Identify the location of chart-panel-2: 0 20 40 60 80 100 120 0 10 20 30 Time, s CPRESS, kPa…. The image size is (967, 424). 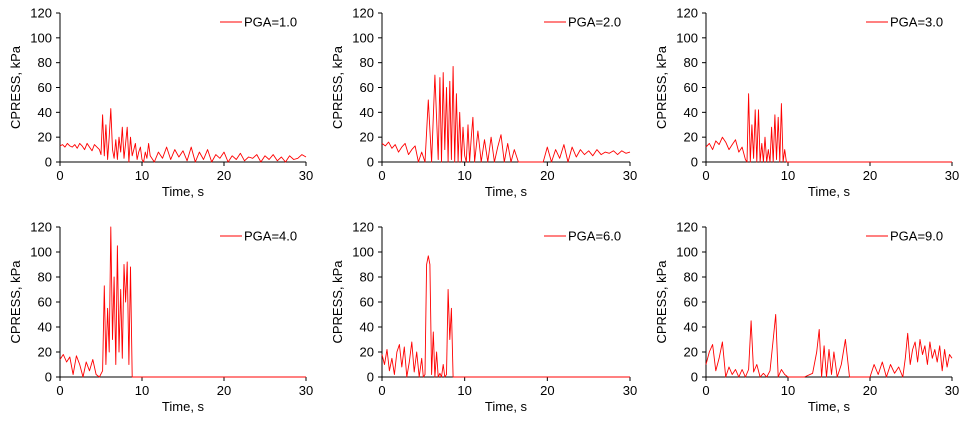
(483, 103).